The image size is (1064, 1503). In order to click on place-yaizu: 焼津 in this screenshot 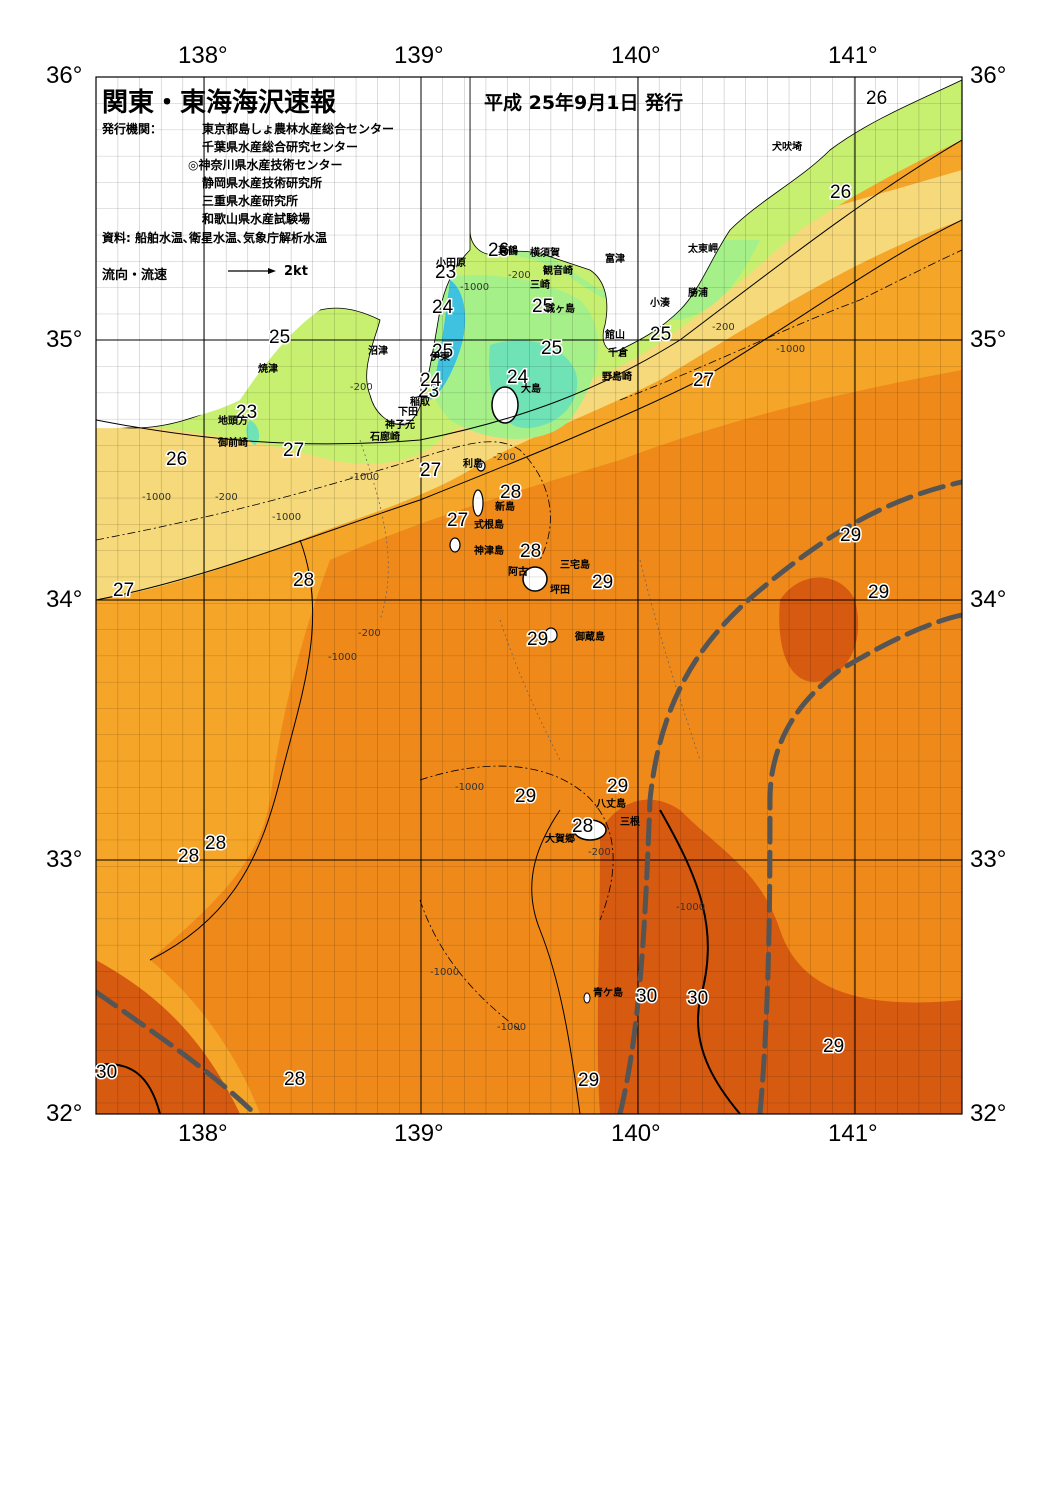, I will do `click(268, 368)`.